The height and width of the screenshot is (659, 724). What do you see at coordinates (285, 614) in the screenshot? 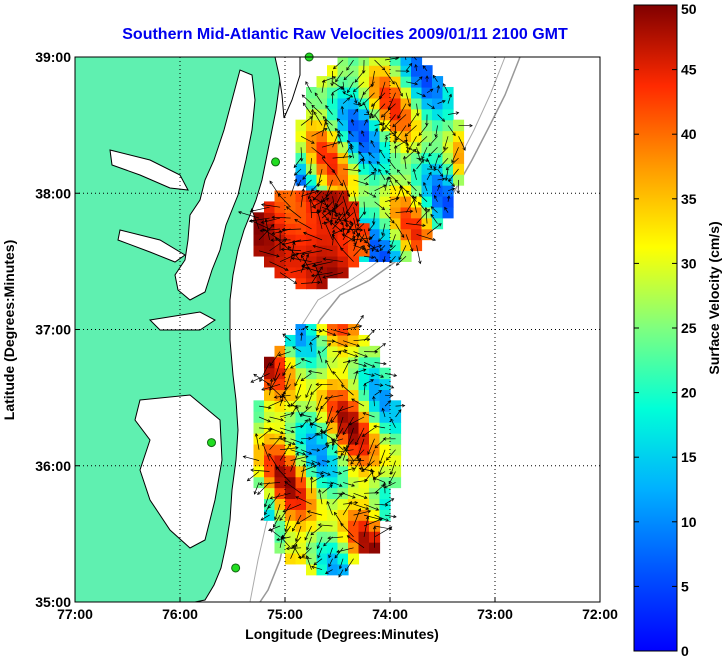
I see `x-tick-label: 75:00` at bounding box center [285, 614].